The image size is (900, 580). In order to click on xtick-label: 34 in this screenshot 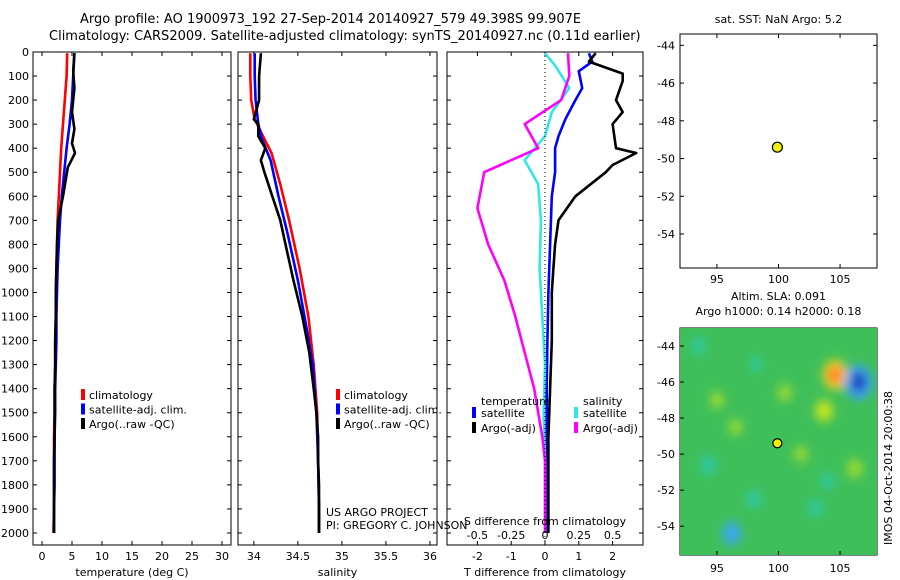, I will do `click(254, 556)`.